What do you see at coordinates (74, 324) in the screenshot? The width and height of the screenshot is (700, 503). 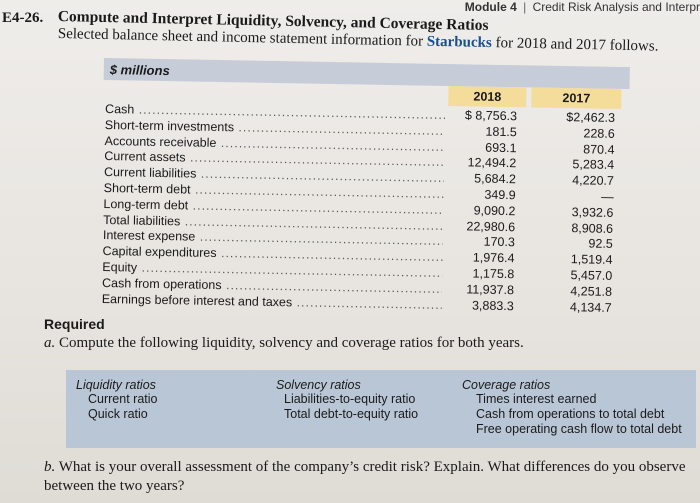 I see `required-heading: Required` at bounding box center [74, 324].